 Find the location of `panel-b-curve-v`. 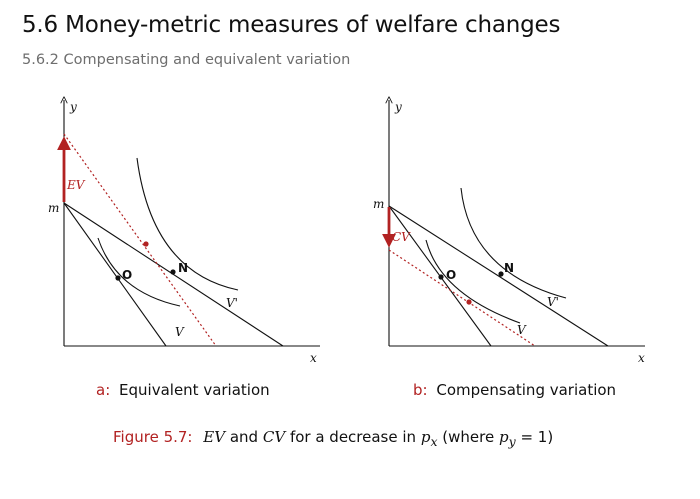

panel-b-curve-v is located at coordinates (473, 281).